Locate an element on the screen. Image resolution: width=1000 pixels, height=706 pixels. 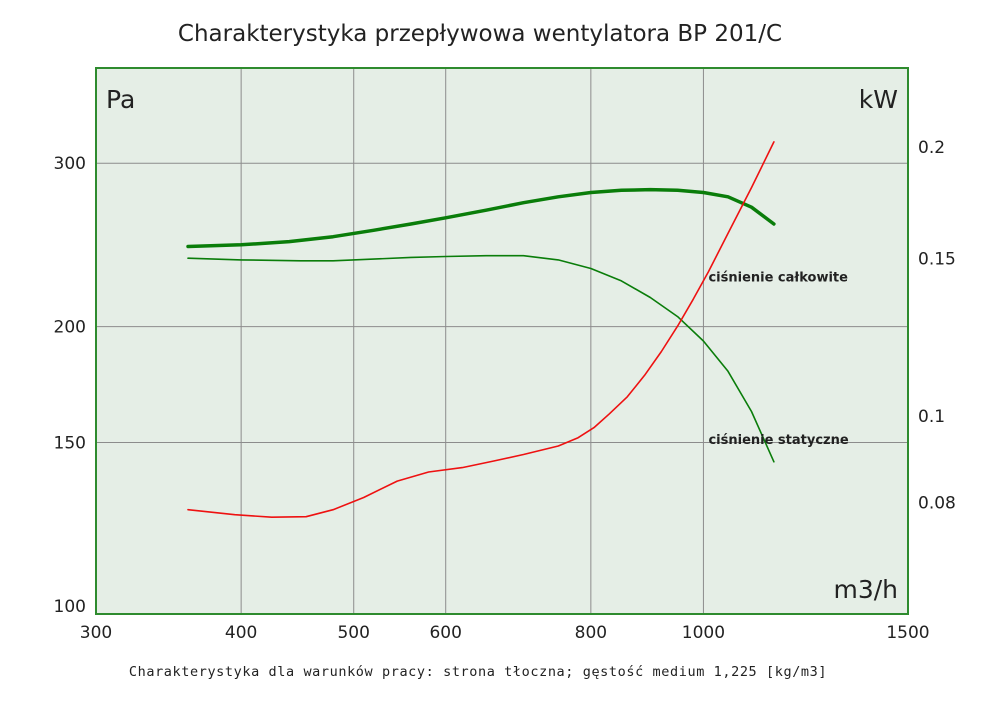
y-tick-label: 300 is located at coordinates (70, 164).